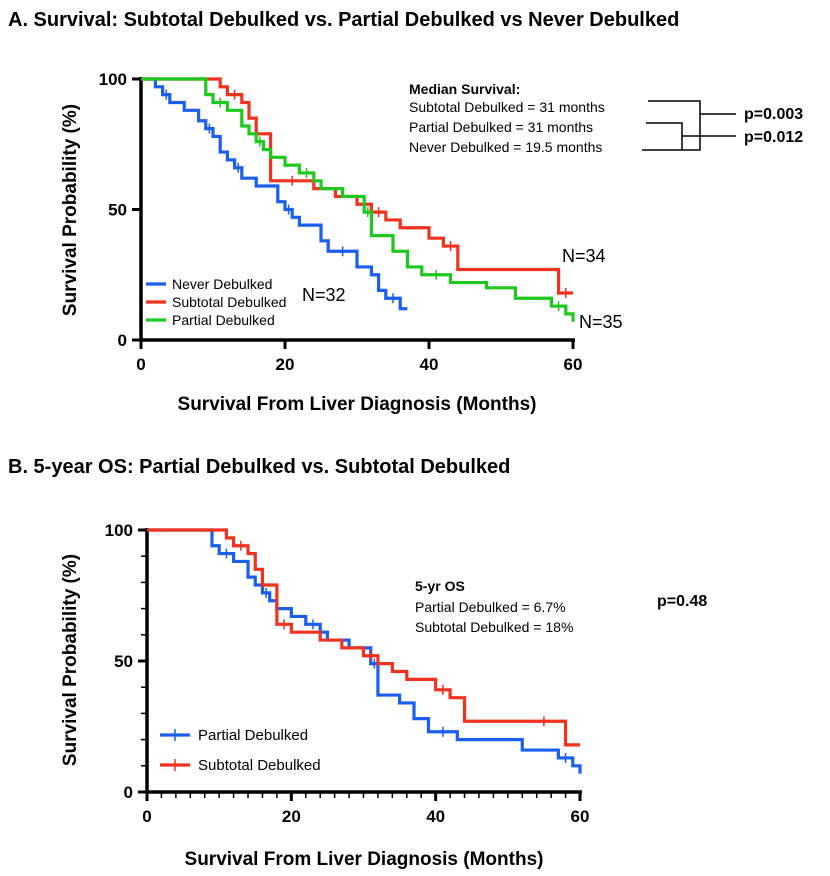 This screenshot has width=830, height=876. What do you see at coordinates (291, 816) in the screenshot?
I see `b-x-tick-label: 20` at bounding box center [291, 816].